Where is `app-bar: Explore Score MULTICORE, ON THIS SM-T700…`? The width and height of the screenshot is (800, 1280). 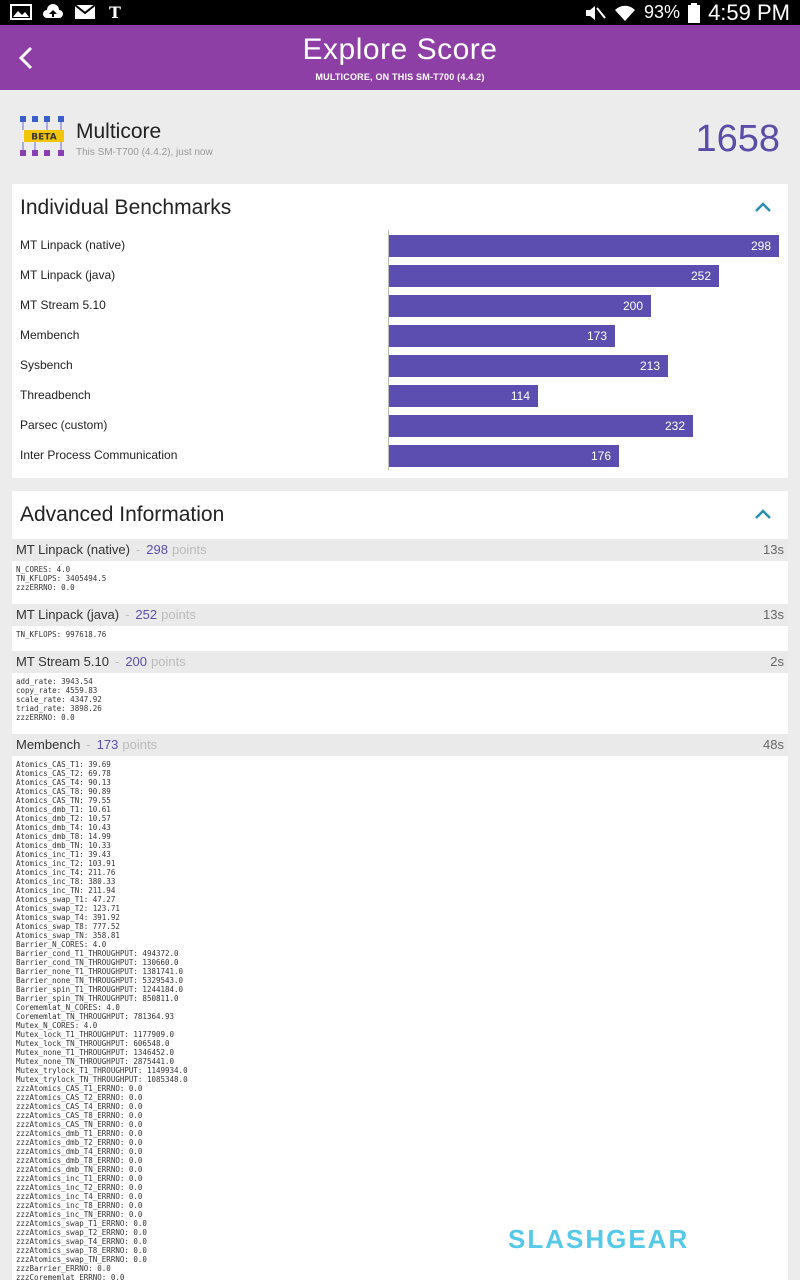
app-bar: Explore Score MULTICORE, ON THIS SM-T700… is located at coordinates (400, 57).